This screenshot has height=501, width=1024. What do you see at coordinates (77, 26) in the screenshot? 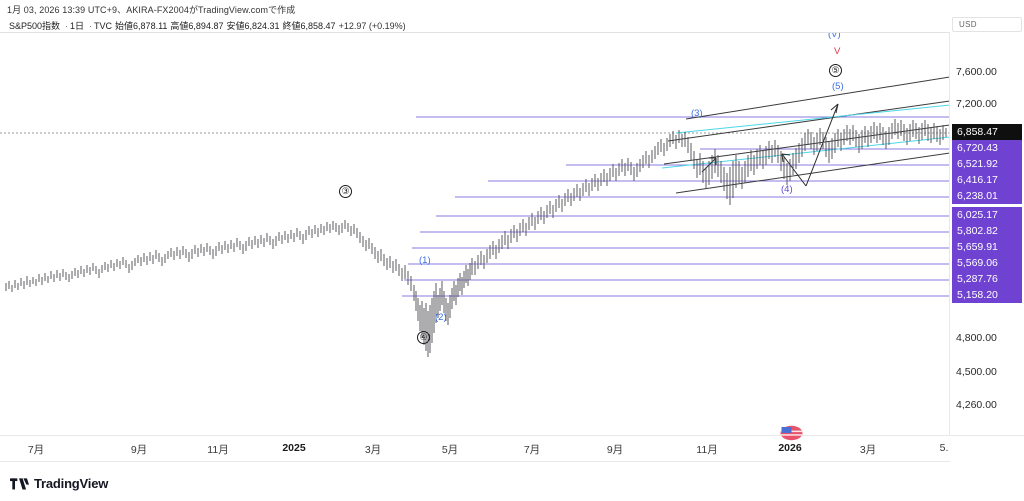
I see `symbol-interval: 1日` at bounding box center [77, 26].